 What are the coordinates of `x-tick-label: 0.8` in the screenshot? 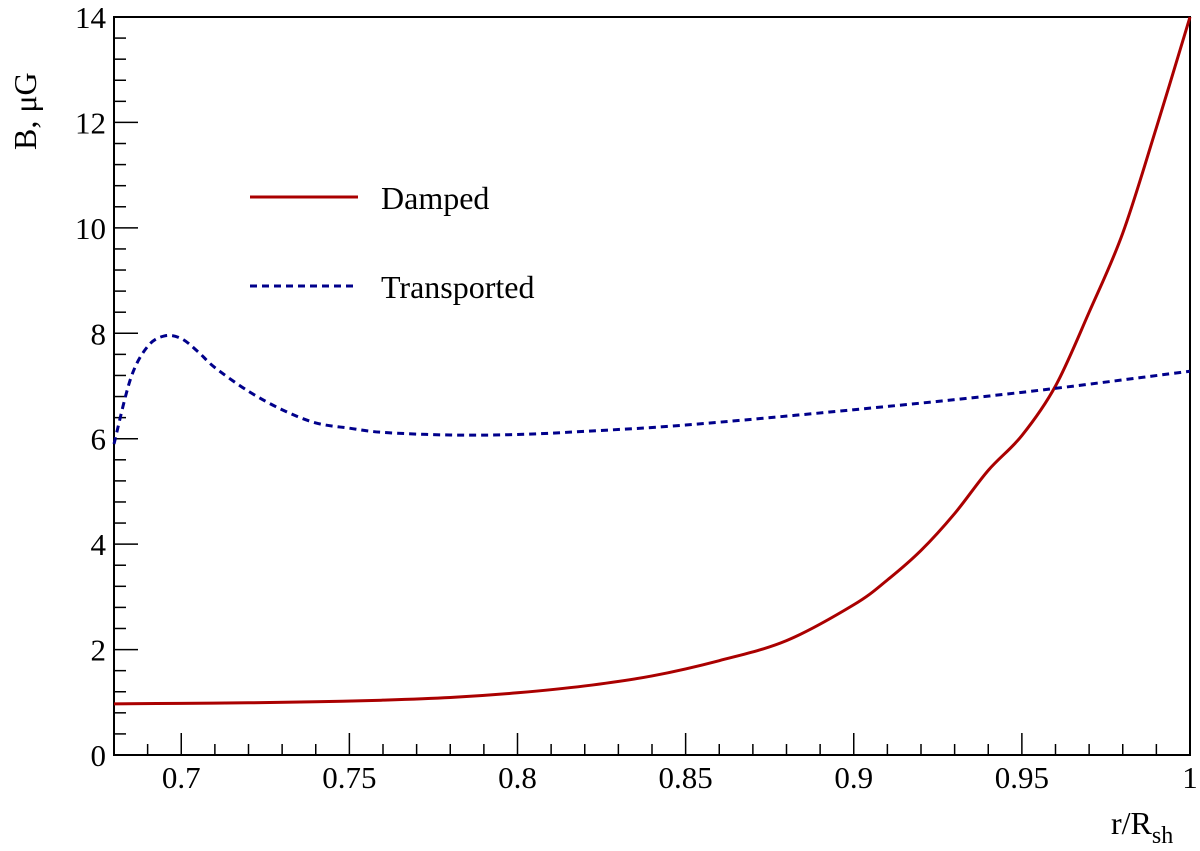 It's located at (517, 777).